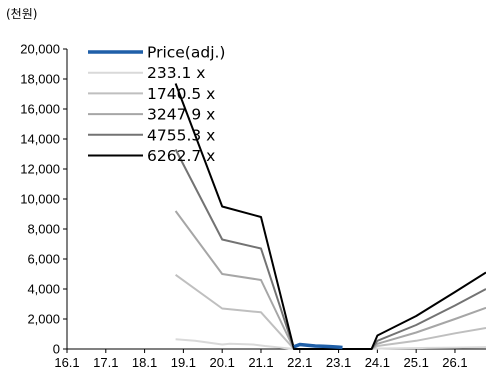 Image resolution: width=486 pixels, height=387 pixels. Describe the element at coordinates (40, 199) in the screenshot. I see `y-tick-label: 10,000` at that location.